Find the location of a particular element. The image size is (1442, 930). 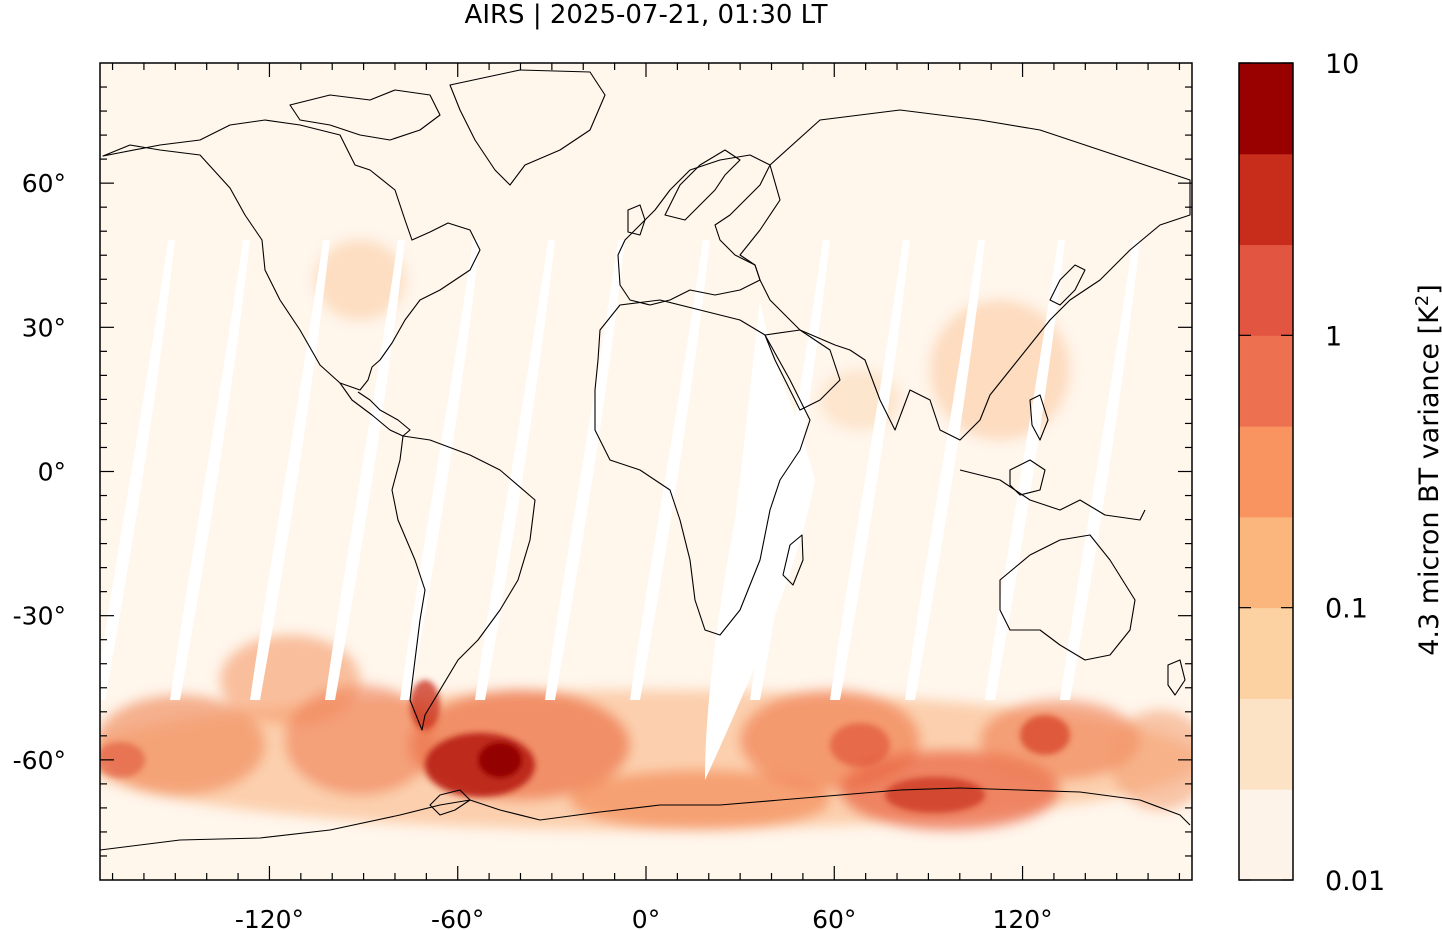

coastline-asia is located at coordinates (965, 275).